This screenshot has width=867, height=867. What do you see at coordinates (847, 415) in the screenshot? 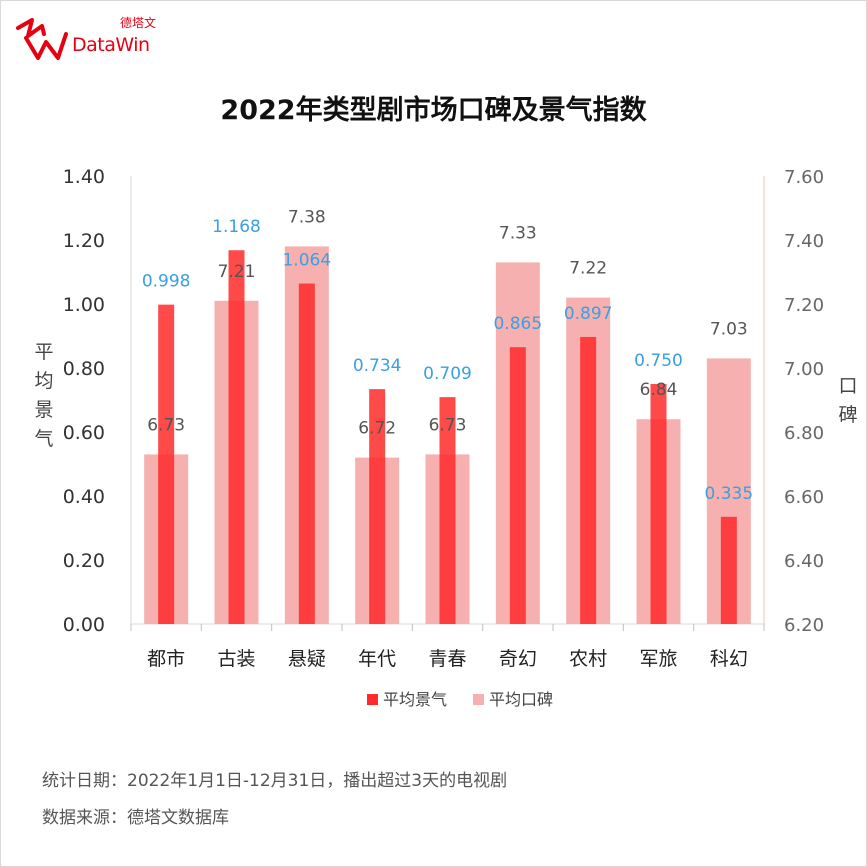
I see `y-right-axis-title-char: 碑` at bounding box center [847, 415].